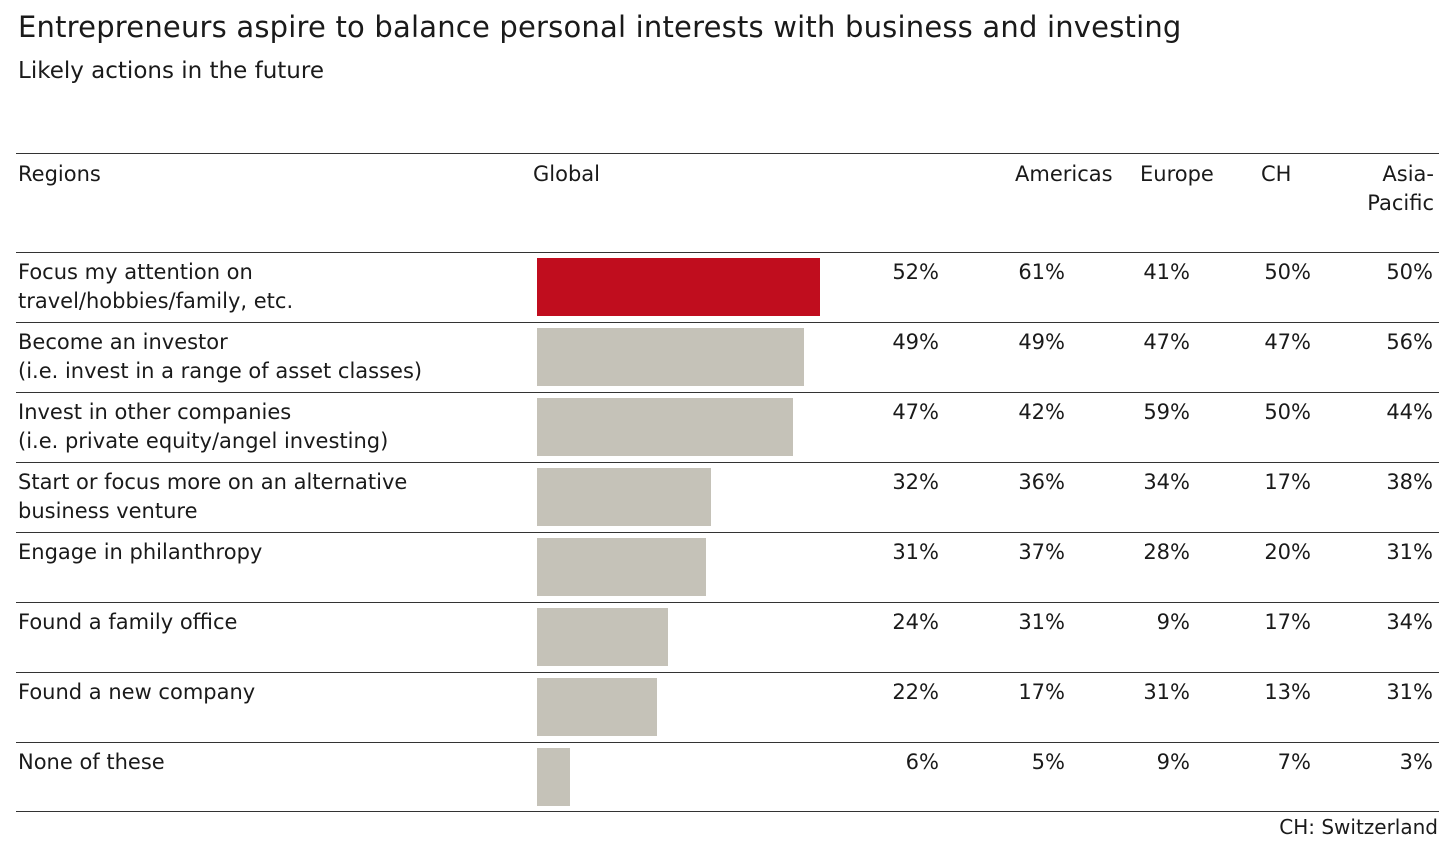 The image size is (1456, 855). What do you see at coordinates (915, 622) in the screenshot?
I see `value-global: 24%` at bounding box center [915, 622].